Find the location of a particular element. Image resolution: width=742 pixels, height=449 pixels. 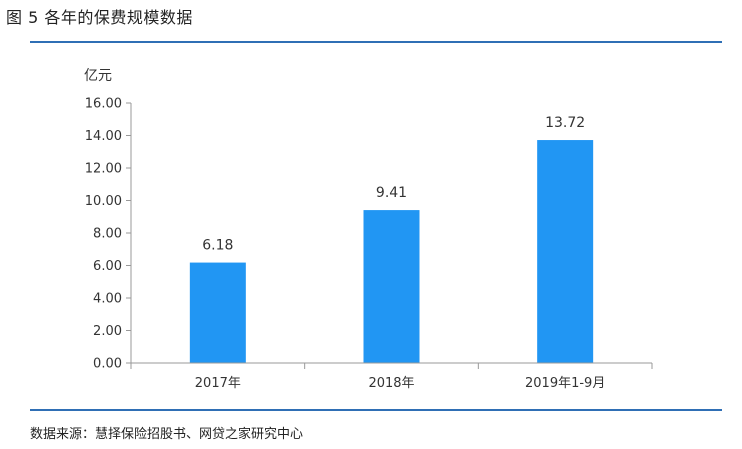

y-tick-label: 6.00 is located at coordinates (107, 266).